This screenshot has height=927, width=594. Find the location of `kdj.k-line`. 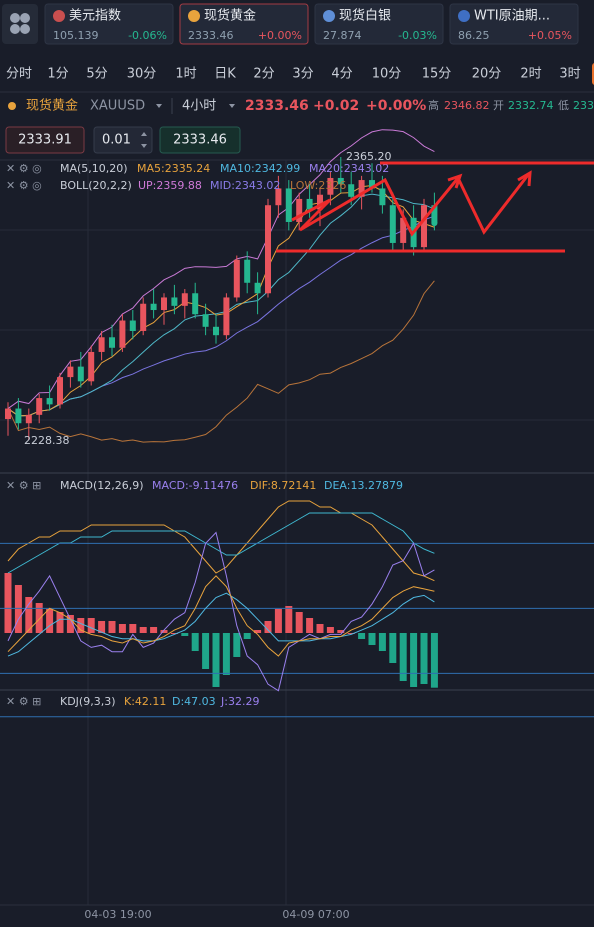

kdj.k-line is located at coordinates (221, 616).